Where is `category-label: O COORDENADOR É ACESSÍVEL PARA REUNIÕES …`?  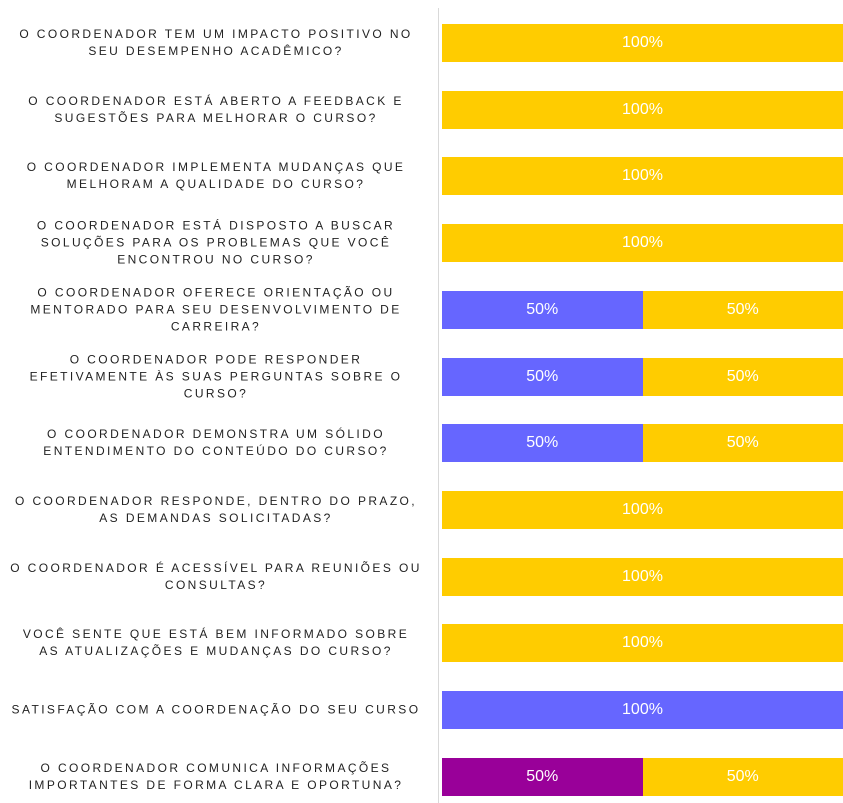 category-label: O COORDENADOR É ACESSÍVEL PARA REUNIÕES … is located at coordinates (216, 576).